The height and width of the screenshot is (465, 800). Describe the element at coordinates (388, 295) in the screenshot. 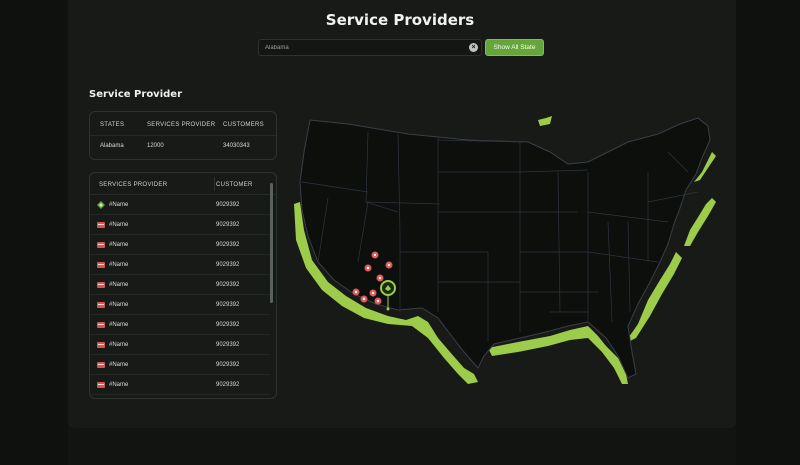

I see `selected-marker-icon` at that location.